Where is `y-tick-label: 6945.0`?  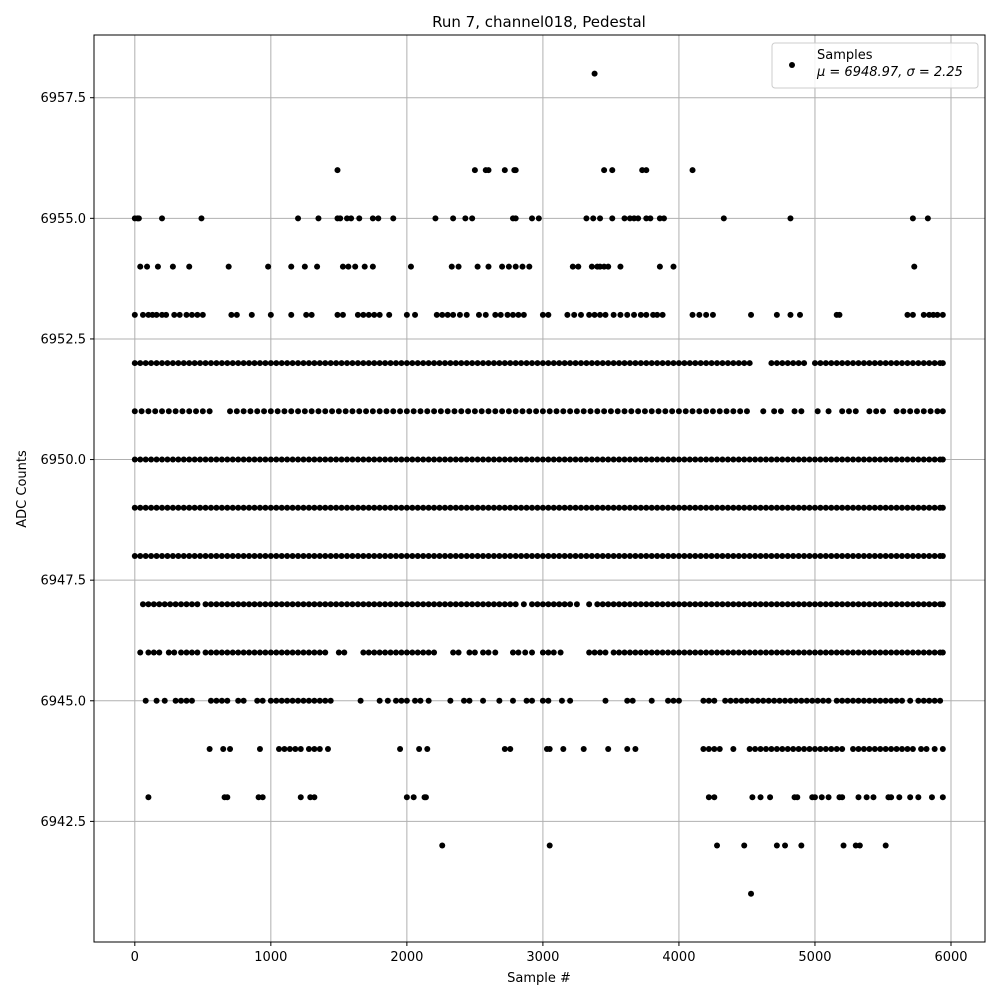
y-tick-label: 6945.0 is located at coordinates (64, 701).